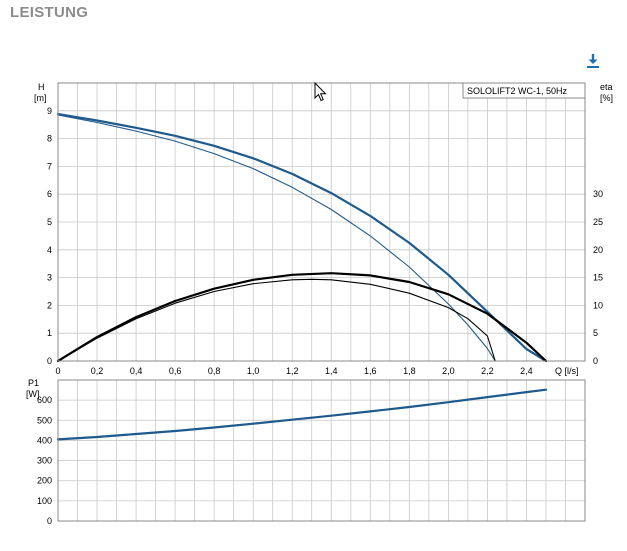 This screenshot has width=627, height=551. I want to click on x-tick-label: 1,8, so click(409, 371).